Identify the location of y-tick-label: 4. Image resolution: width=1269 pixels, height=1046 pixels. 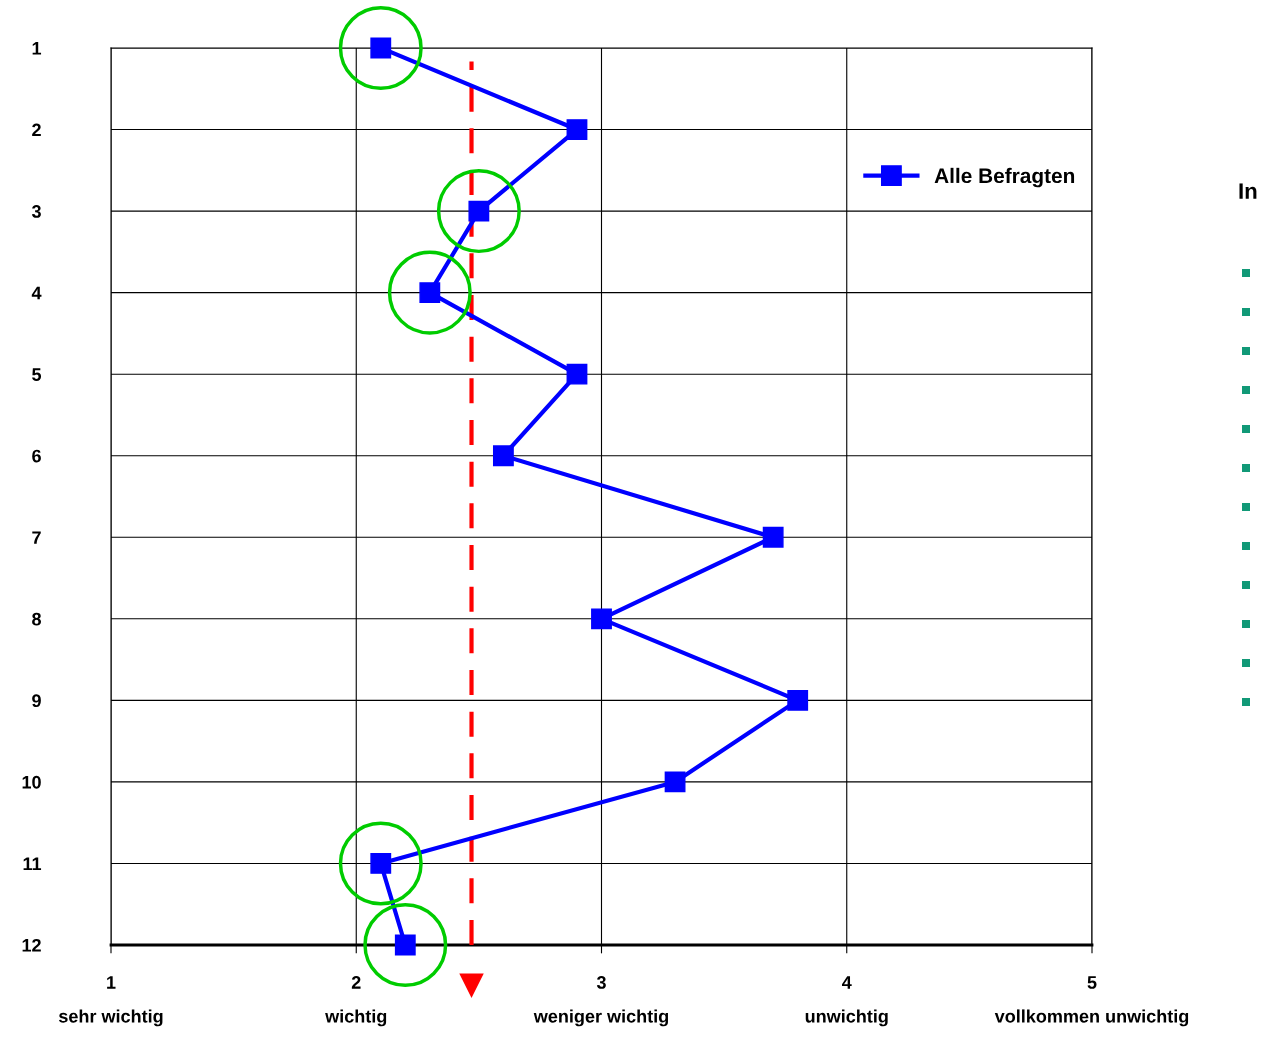
(36, 293).